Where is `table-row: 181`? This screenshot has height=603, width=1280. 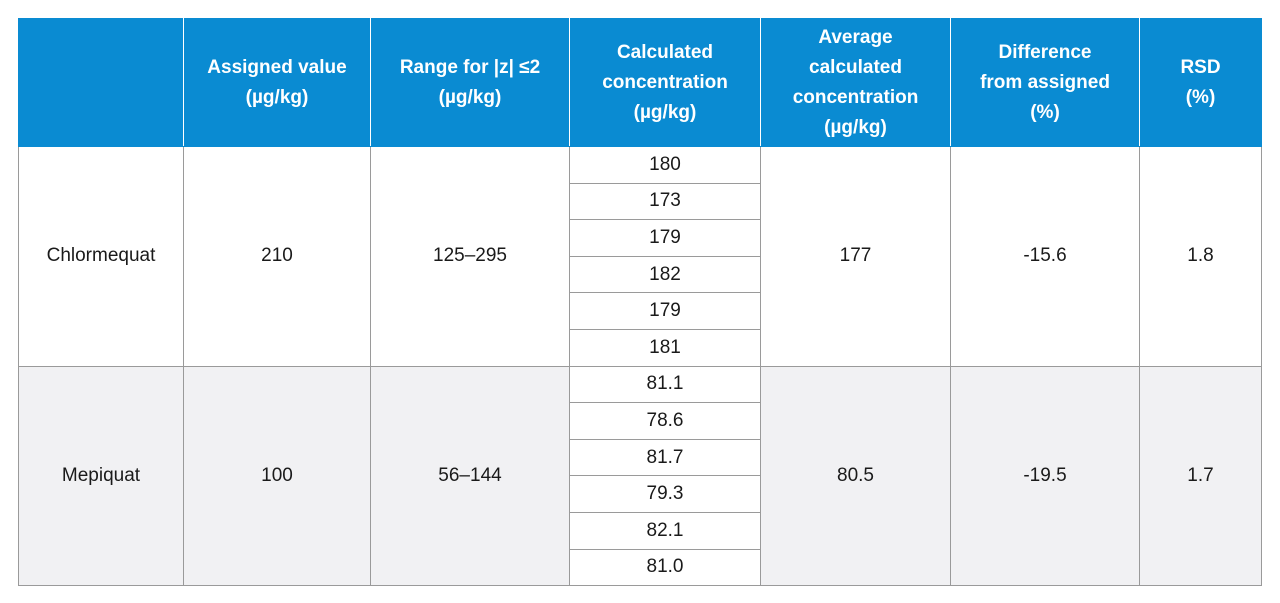 table-row: 181 is located at coordinates (640, 347).